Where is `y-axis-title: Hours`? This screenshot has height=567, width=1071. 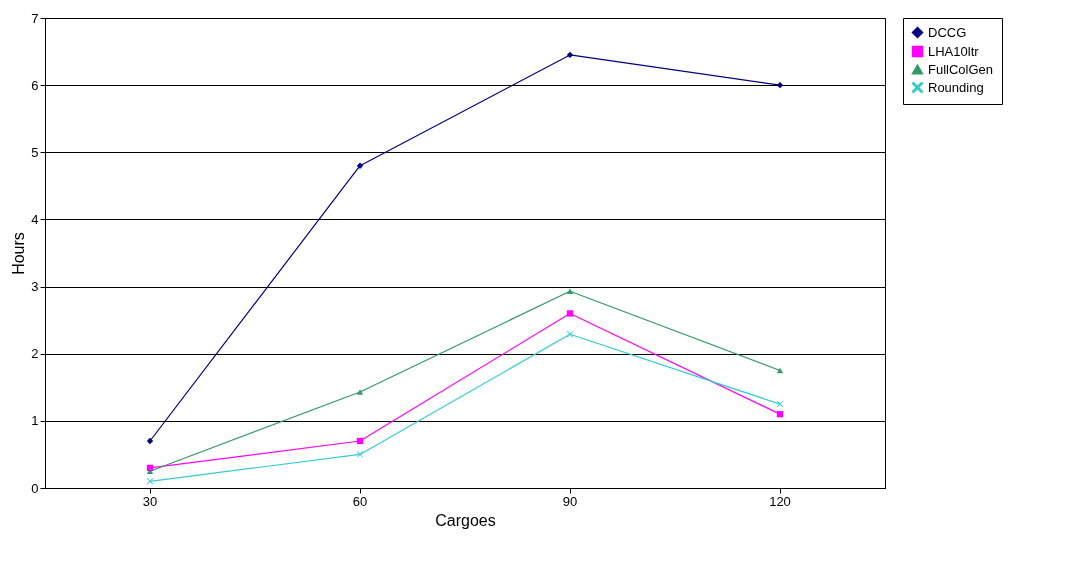
y-axis-title: Hours is located at coordinates (19, 253).